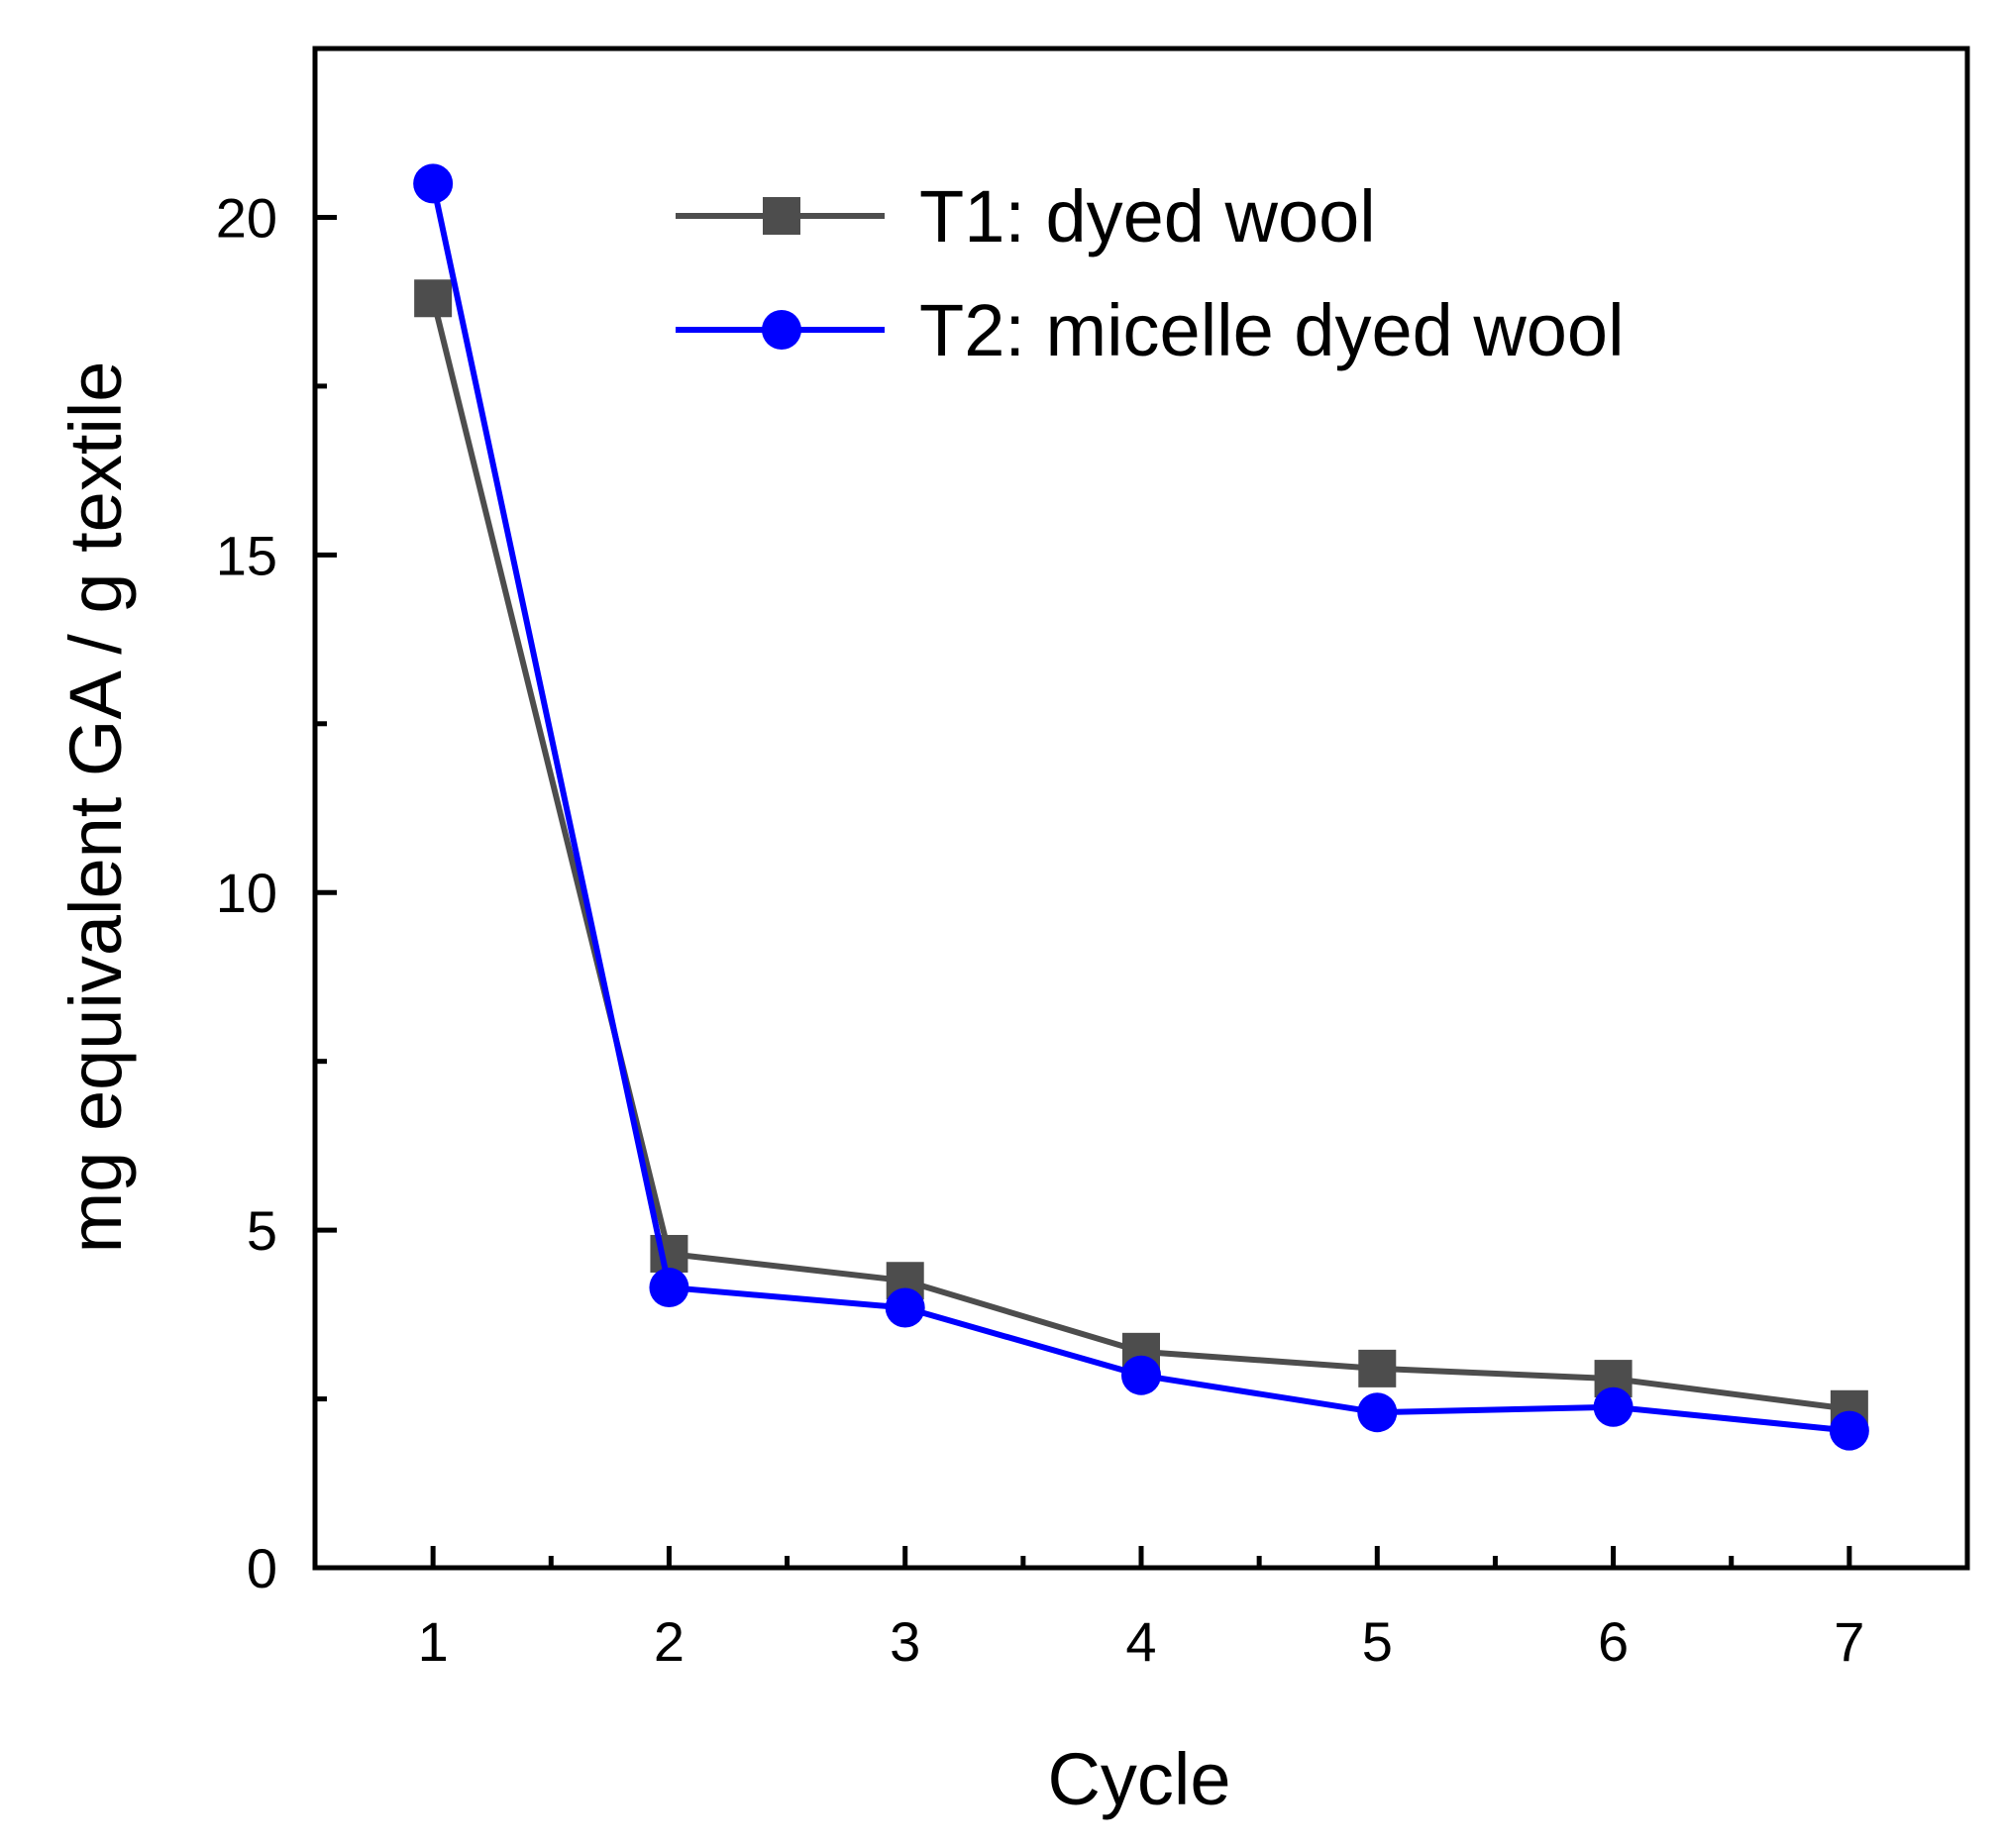 This screenshot has width=2004, height=1848. Describe the element at coordinates (246, 555) in the screenshot. I see `y-tick-label: 15` at that location.